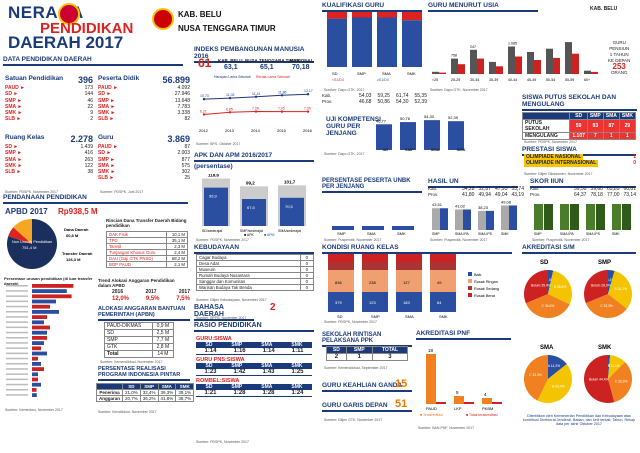 Image resolution: width=640 pixels, height=453 pixels. Describe the element at coordinates (484, 189) in the screenshot. I see `value: 52,87` at that location.